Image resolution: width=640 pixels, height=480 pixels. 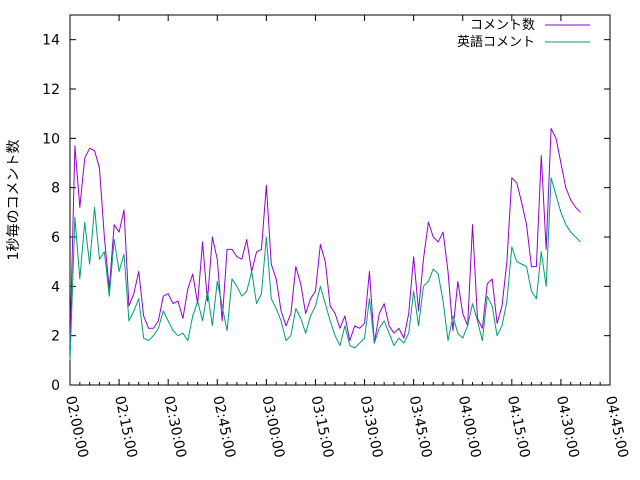 What do you see at coordinates (174, 427) in the screenshot?
I see `x-tick-label: 02:30:00` at bounding box center [174, 427].